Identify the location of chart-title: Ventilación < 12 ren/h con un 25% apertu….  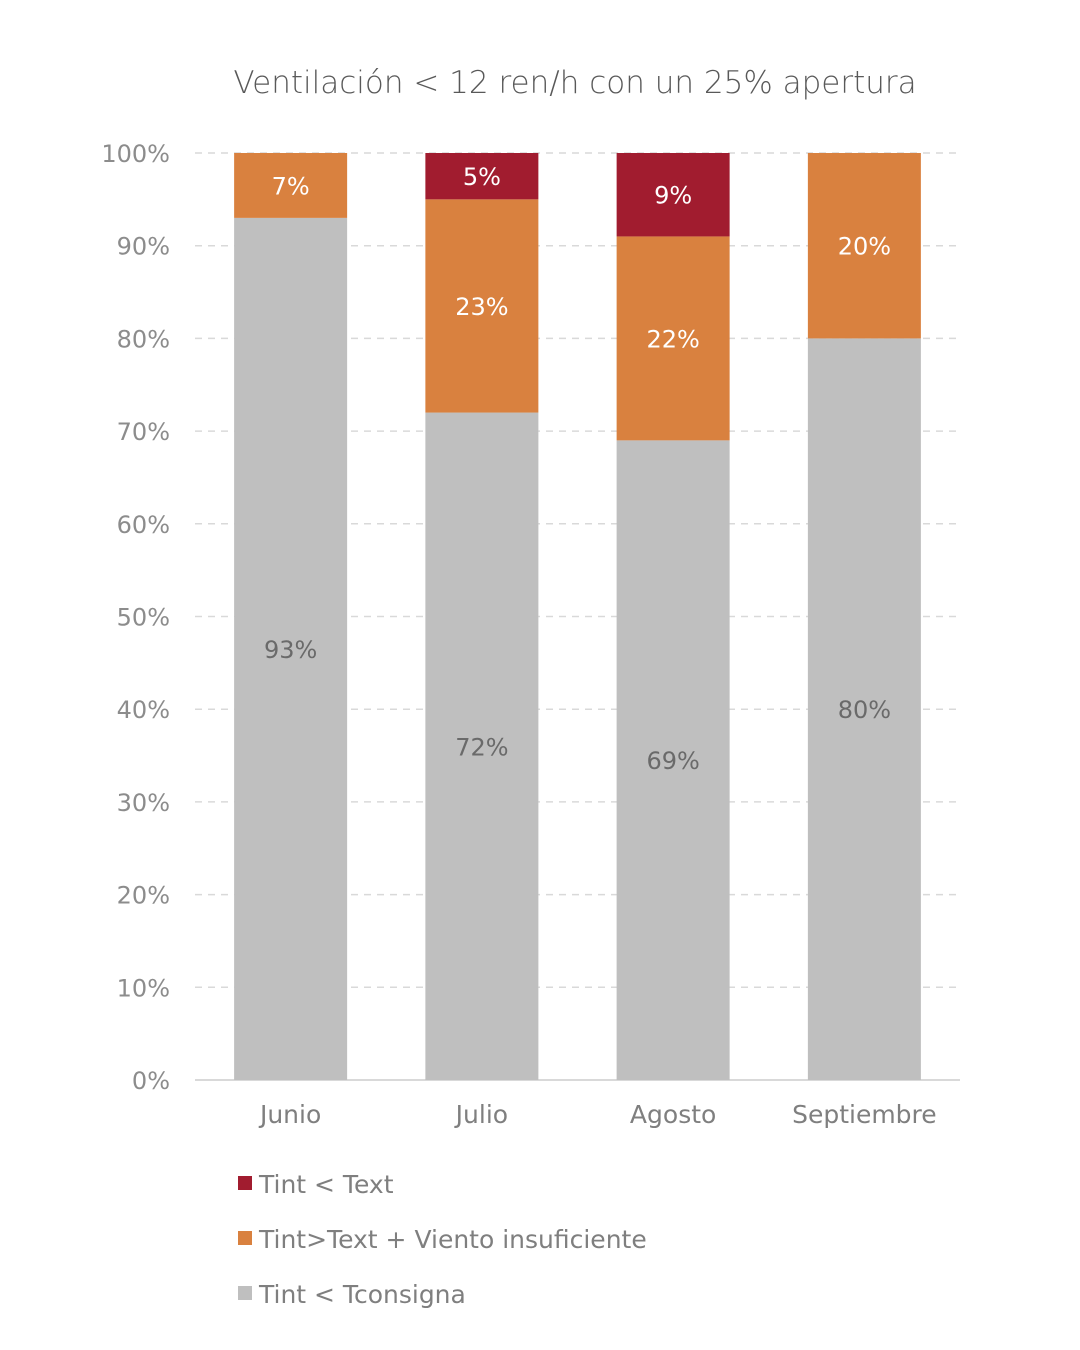
(574, 83).